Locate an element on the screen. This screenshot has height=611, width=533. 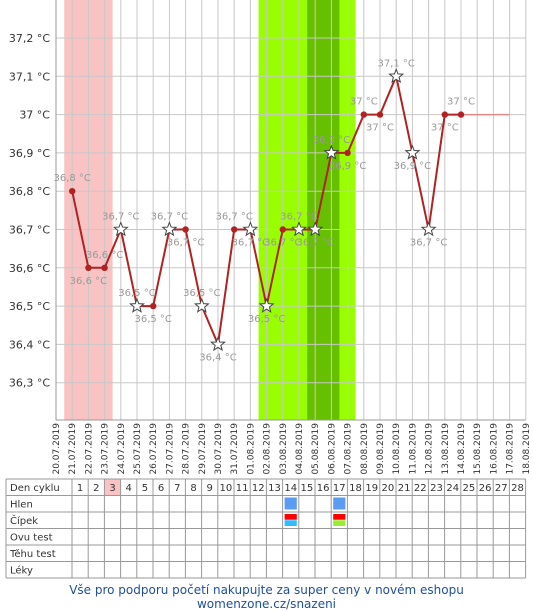
x-tick-date: 24.07.2019 is located at coordinates (122, 449).